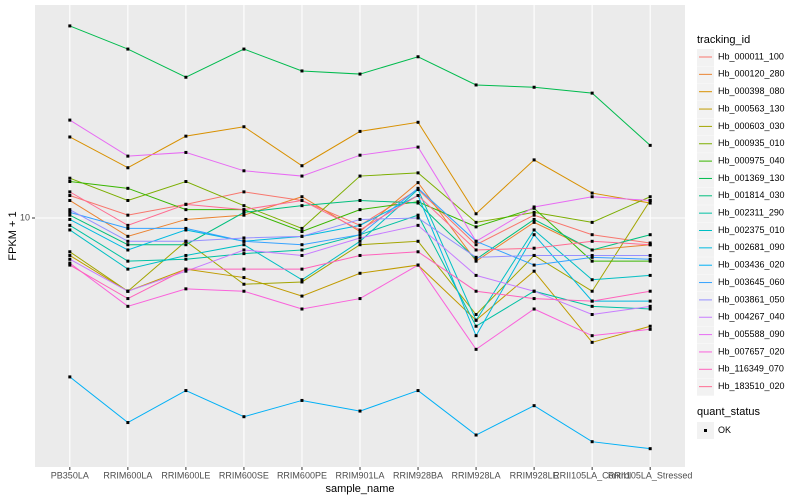  What do you see at coordinates (728, 412) in the screenshot?
I see `point-legend-title: quant_status` at bounding box center [728, 412].